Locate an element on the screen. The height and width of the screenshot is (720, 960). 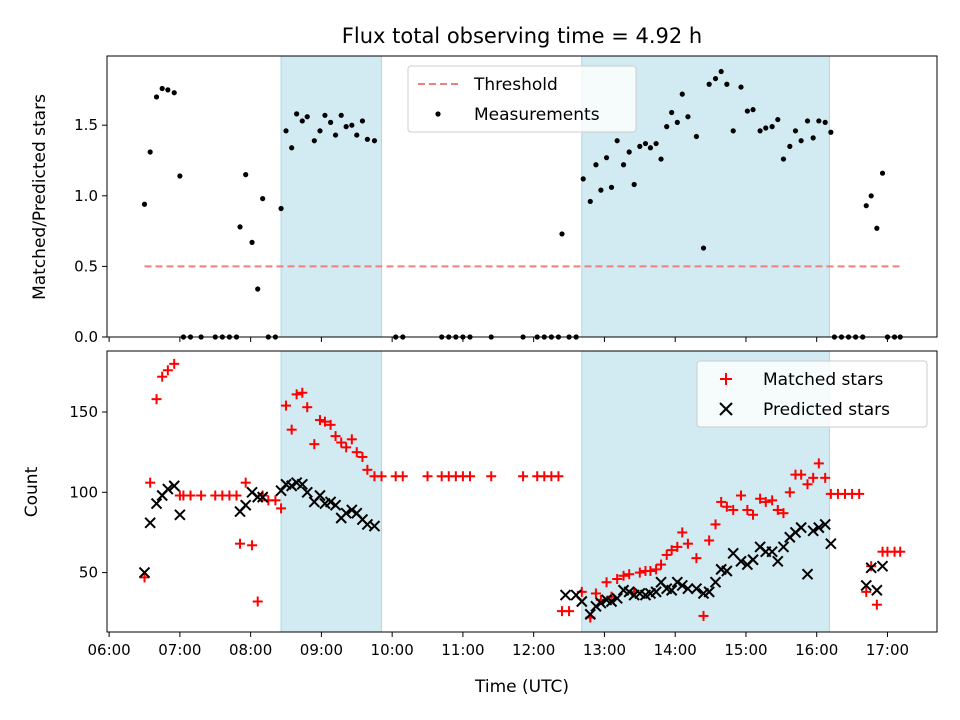
y-tick-label: 1.5 is located at coordinates (86, 125).